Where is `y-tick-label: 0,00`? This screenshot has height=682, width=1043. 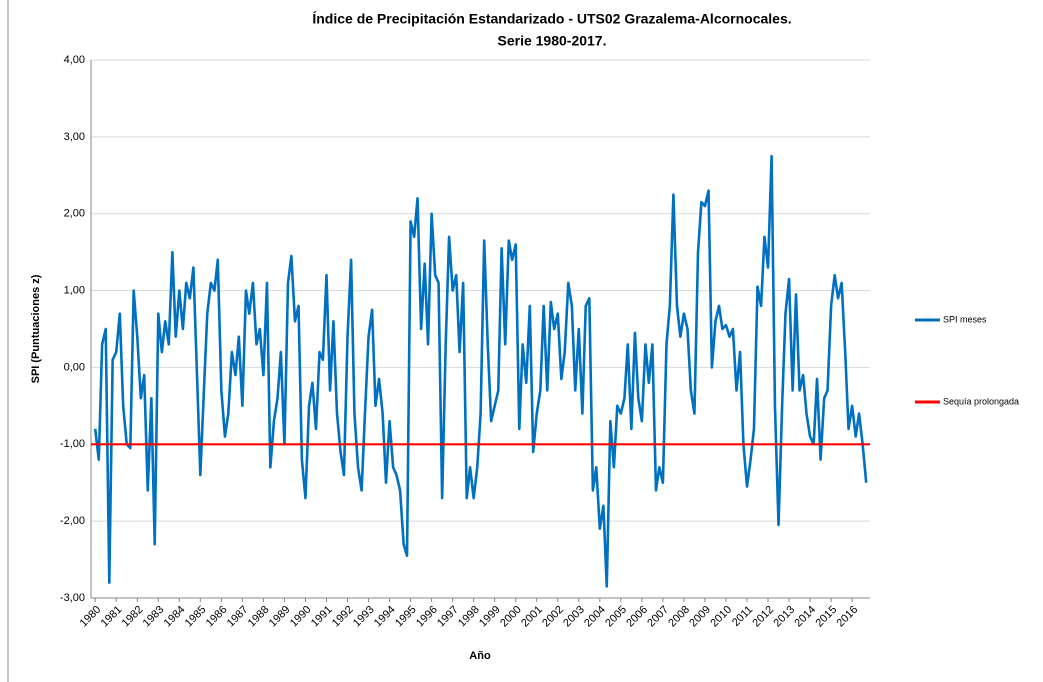 y-tick-label: 0,00 is located at coordinates (74, 367).